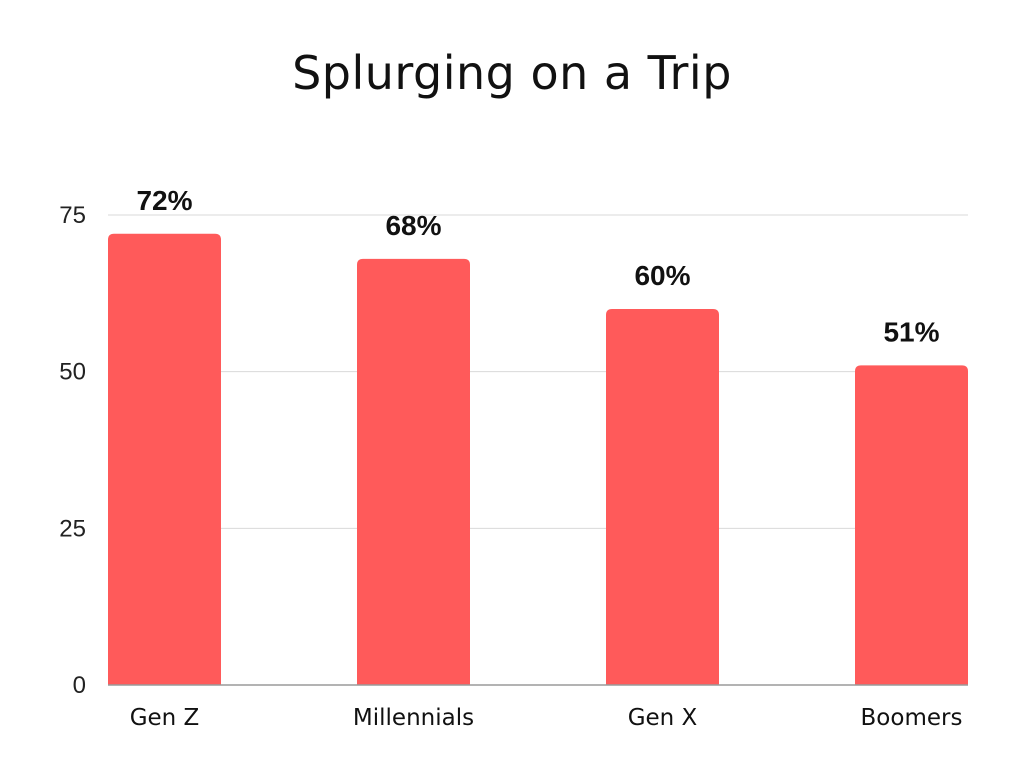 The height and width of the screenshot is (768, 1024). Describe the element at coordinates (512, 73) in the screenshot. I see `chart-title: Splurging on a Trip` at that location.